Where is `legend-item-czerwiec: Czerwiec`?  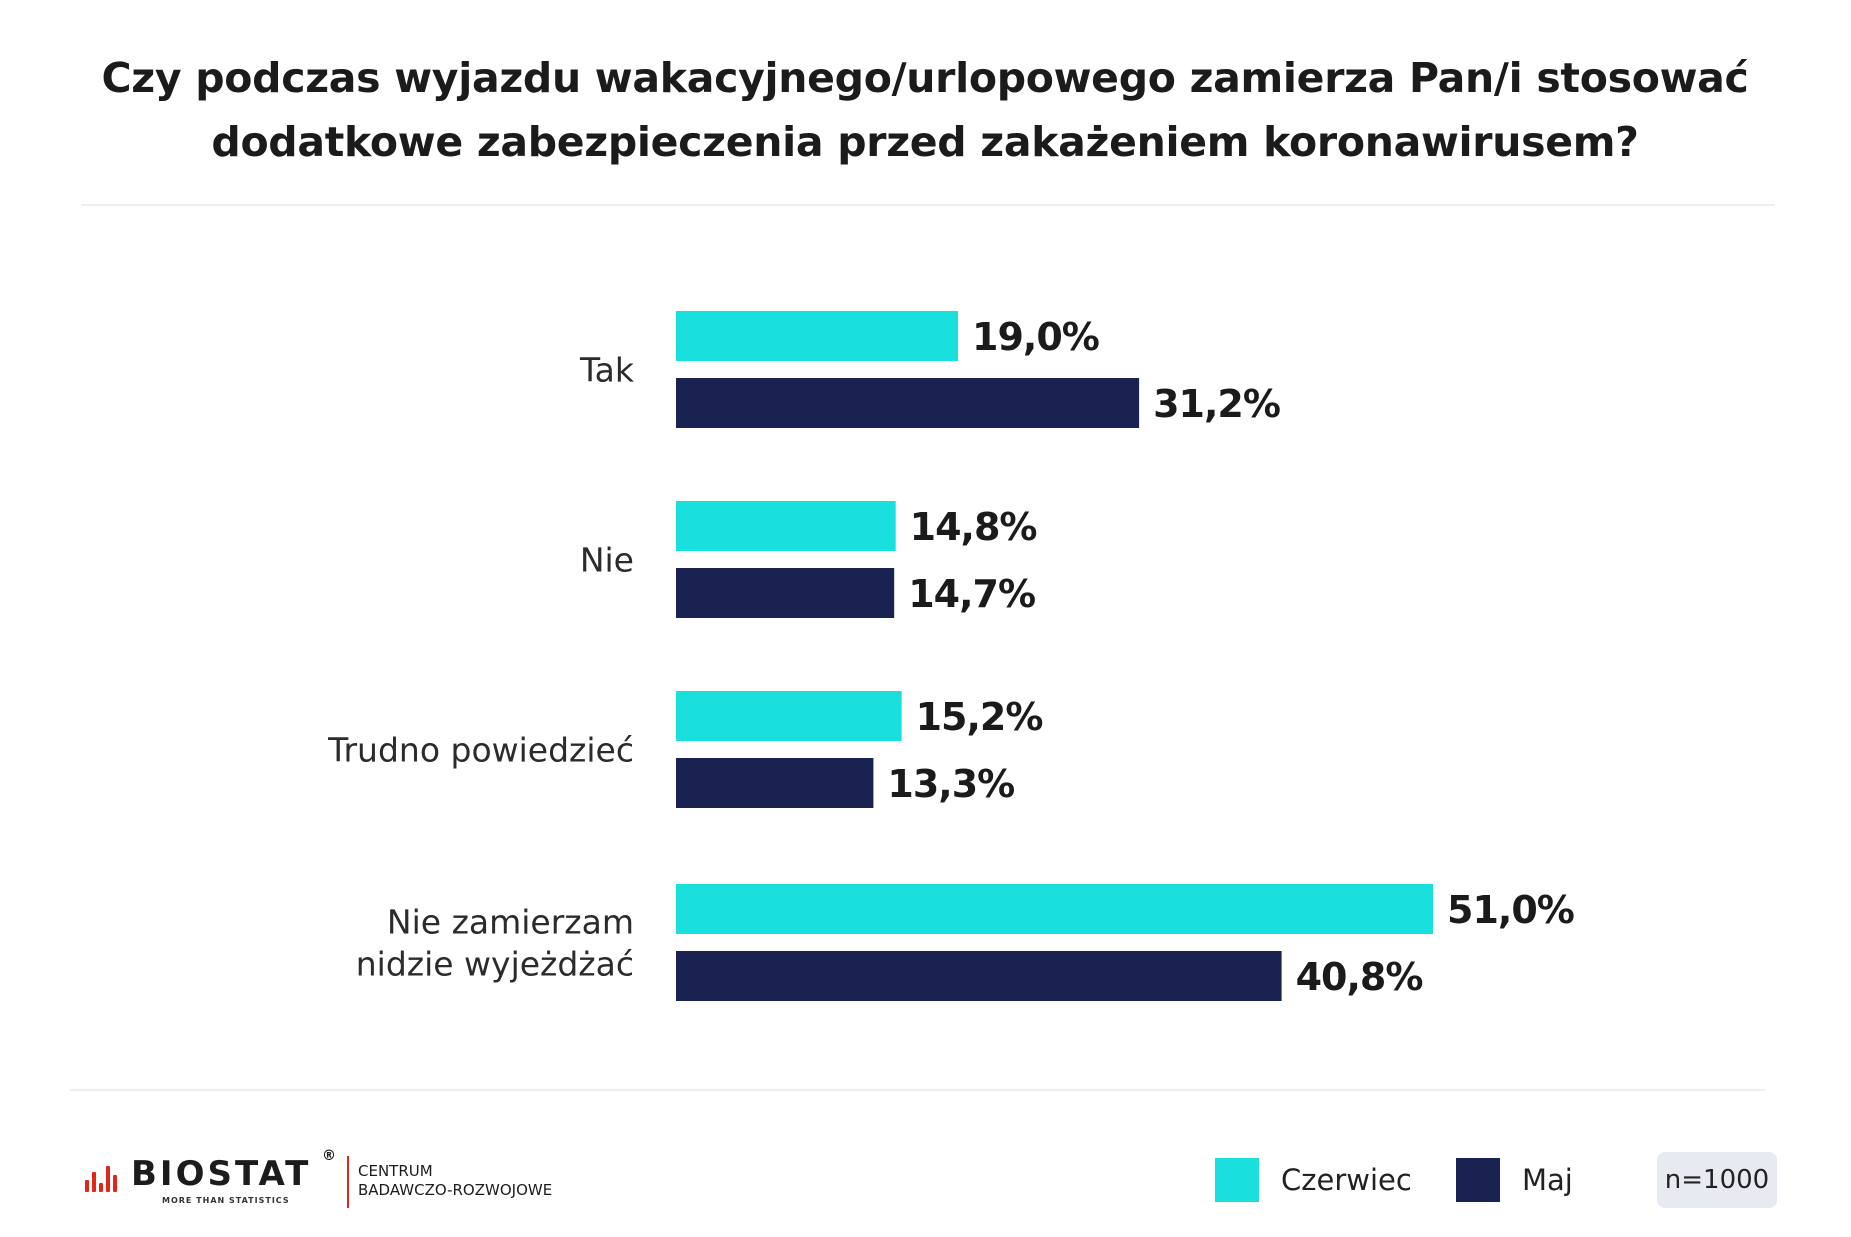
legend-item-czerwiec: Czerwiec is located at coordinates (1313, 1180).